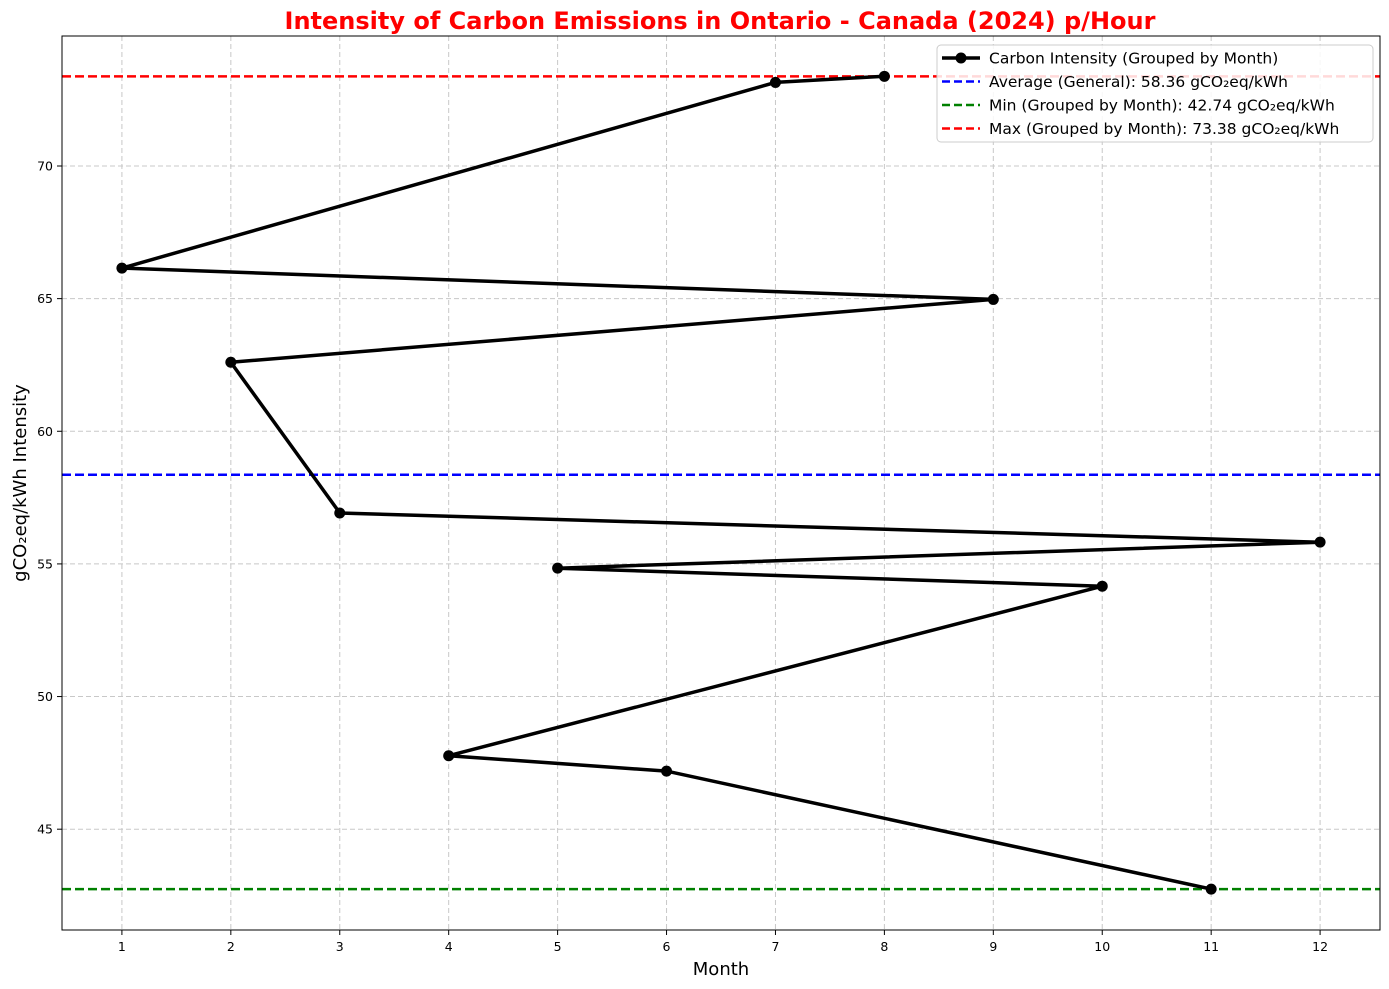 This screenshot has height=989, width=1389. What do you see at coordinates (45, 298) in the screenshot?
I see `y-tick-label: 65` at bounding box center [45, 298].